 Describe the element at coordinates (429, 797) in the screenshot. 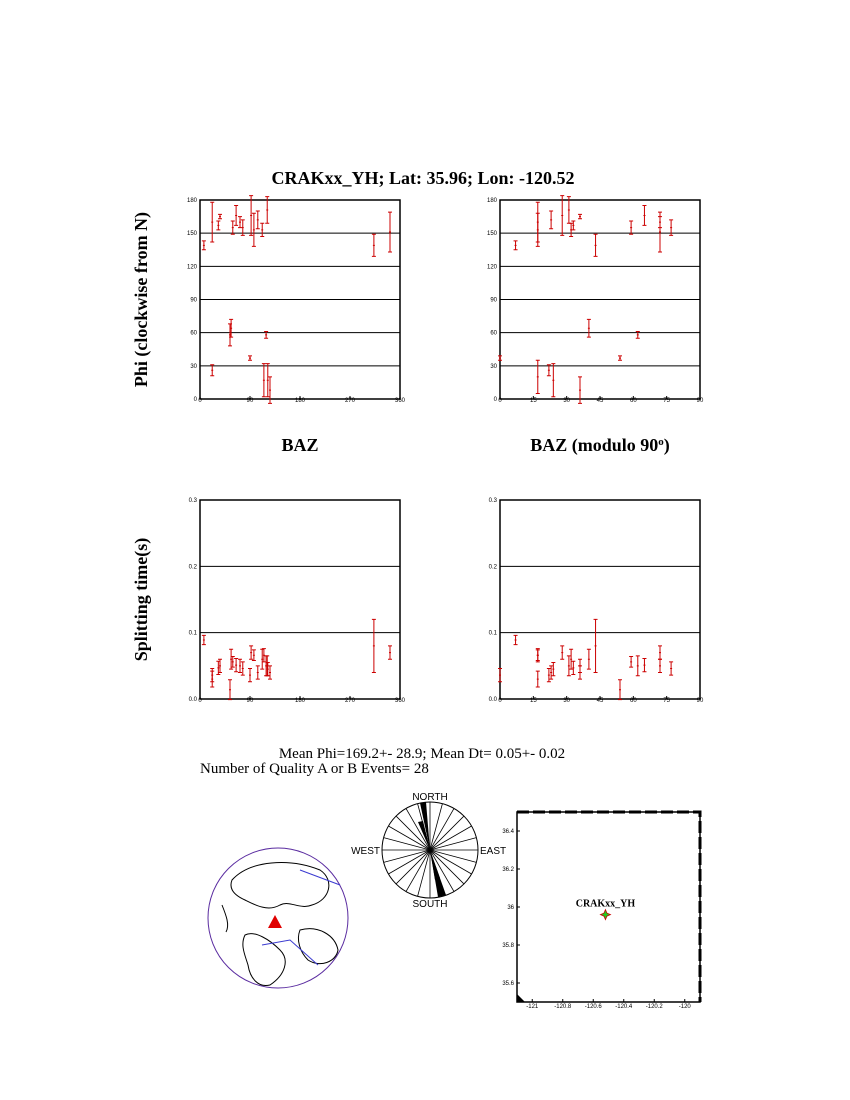

I see `rose-direction-label: NORTH` at that location.